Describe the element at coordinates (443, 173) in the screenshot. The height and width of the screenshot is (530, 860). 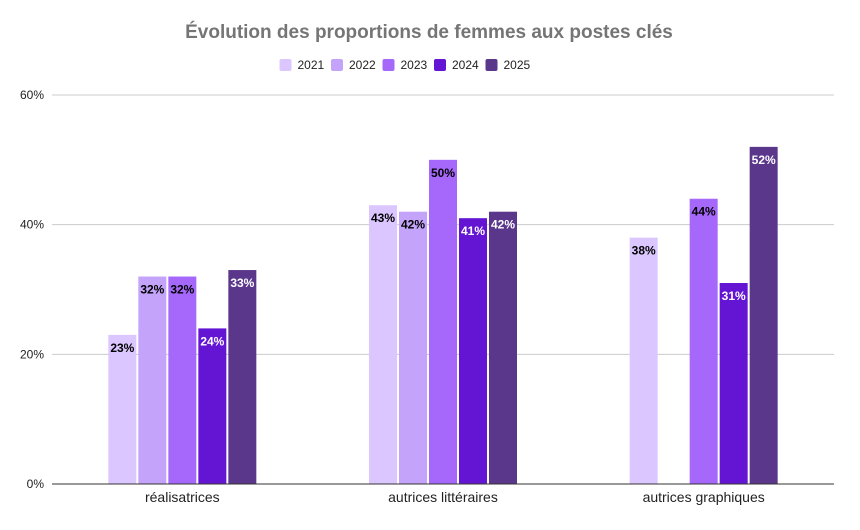
I see `data-label: 50%` at that location.